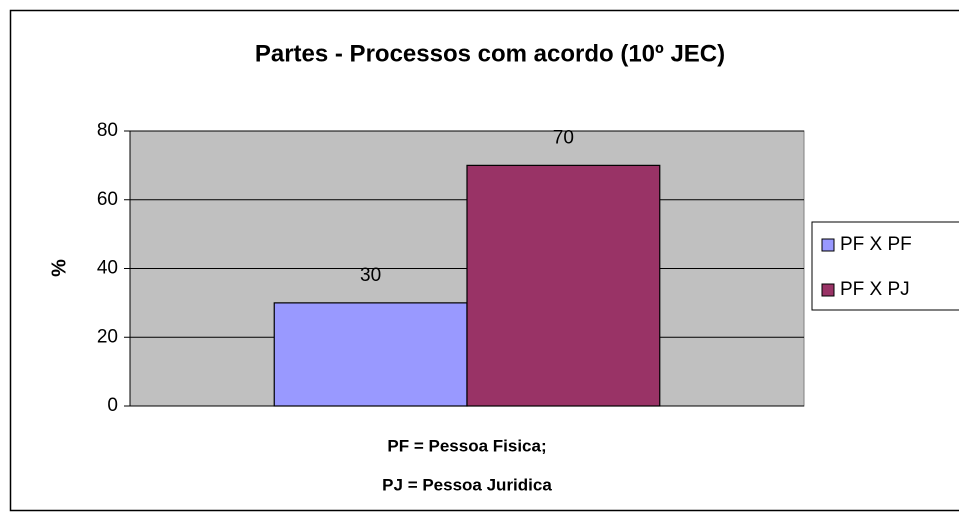 The height and width of the screenshot is (519, 959). What do you see at coordinates (490, 53) in the screenshot?
I see `chart-title: Partes - Processos com acordo (10º JEC)` at bounding box center [490, 53].